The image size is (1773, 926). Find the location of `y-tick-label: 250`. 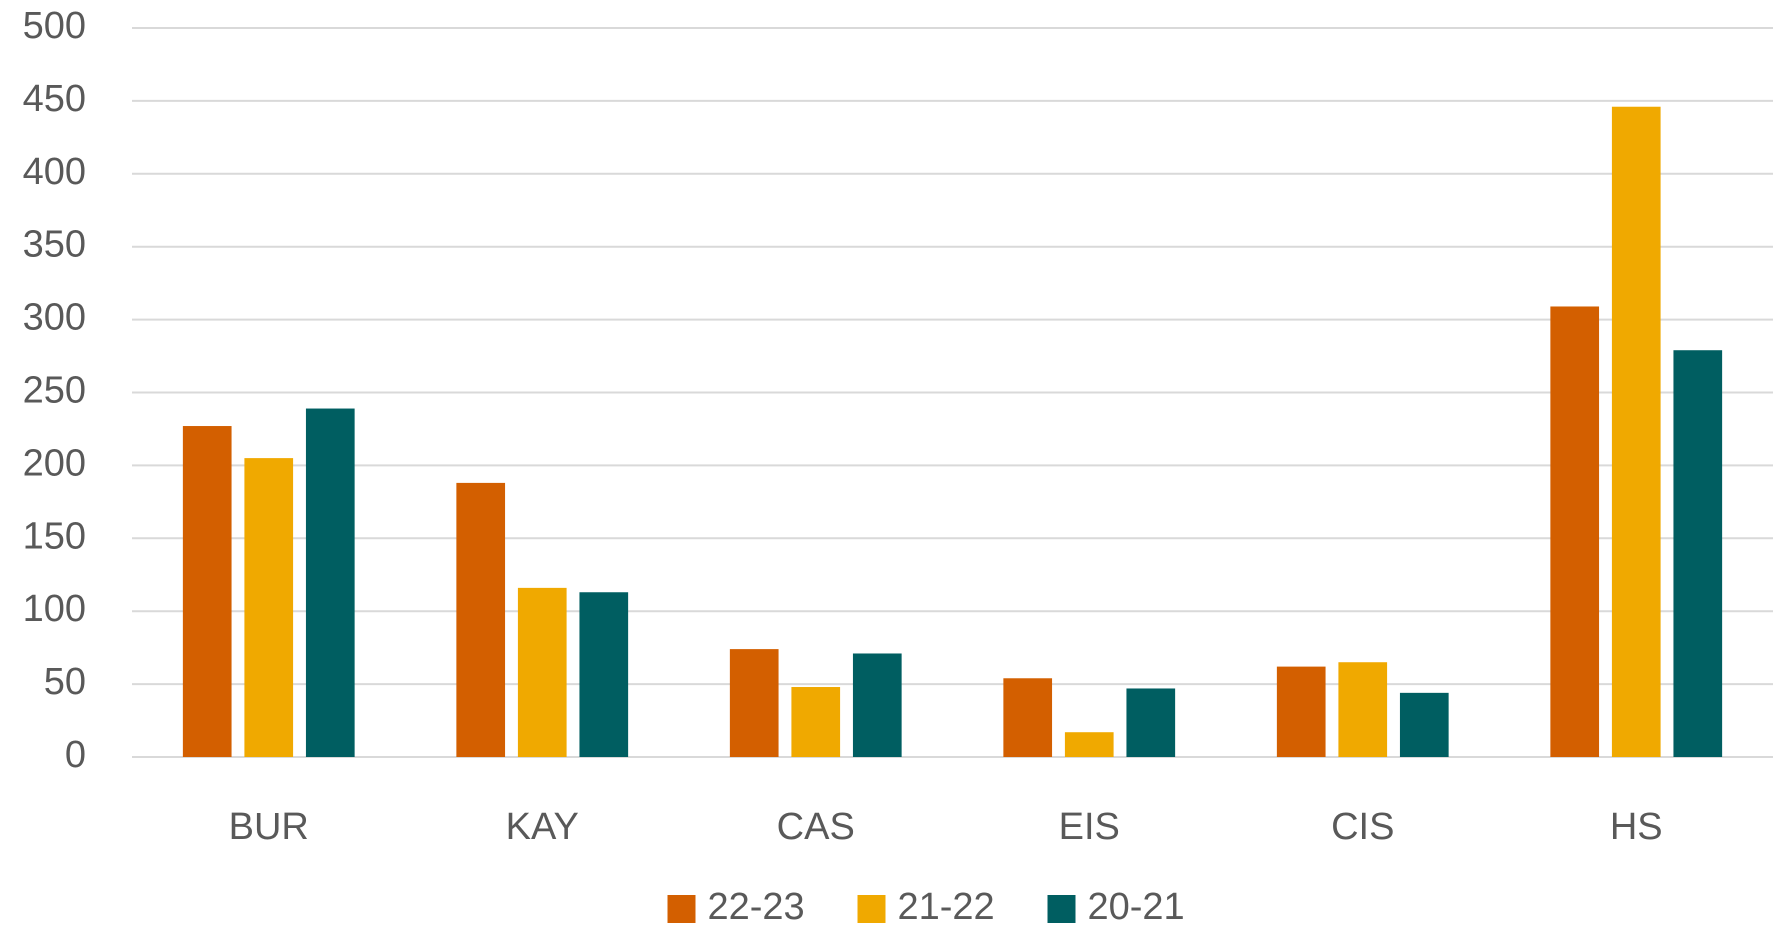

y-tick-label: 250 is located at coordinates (54, 391).